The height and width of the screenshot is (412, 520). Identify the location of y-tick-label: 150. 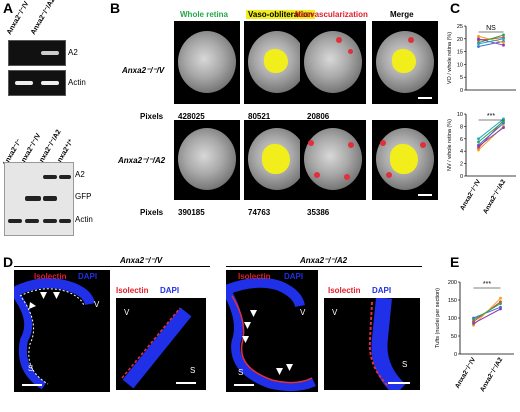
(452, 301).